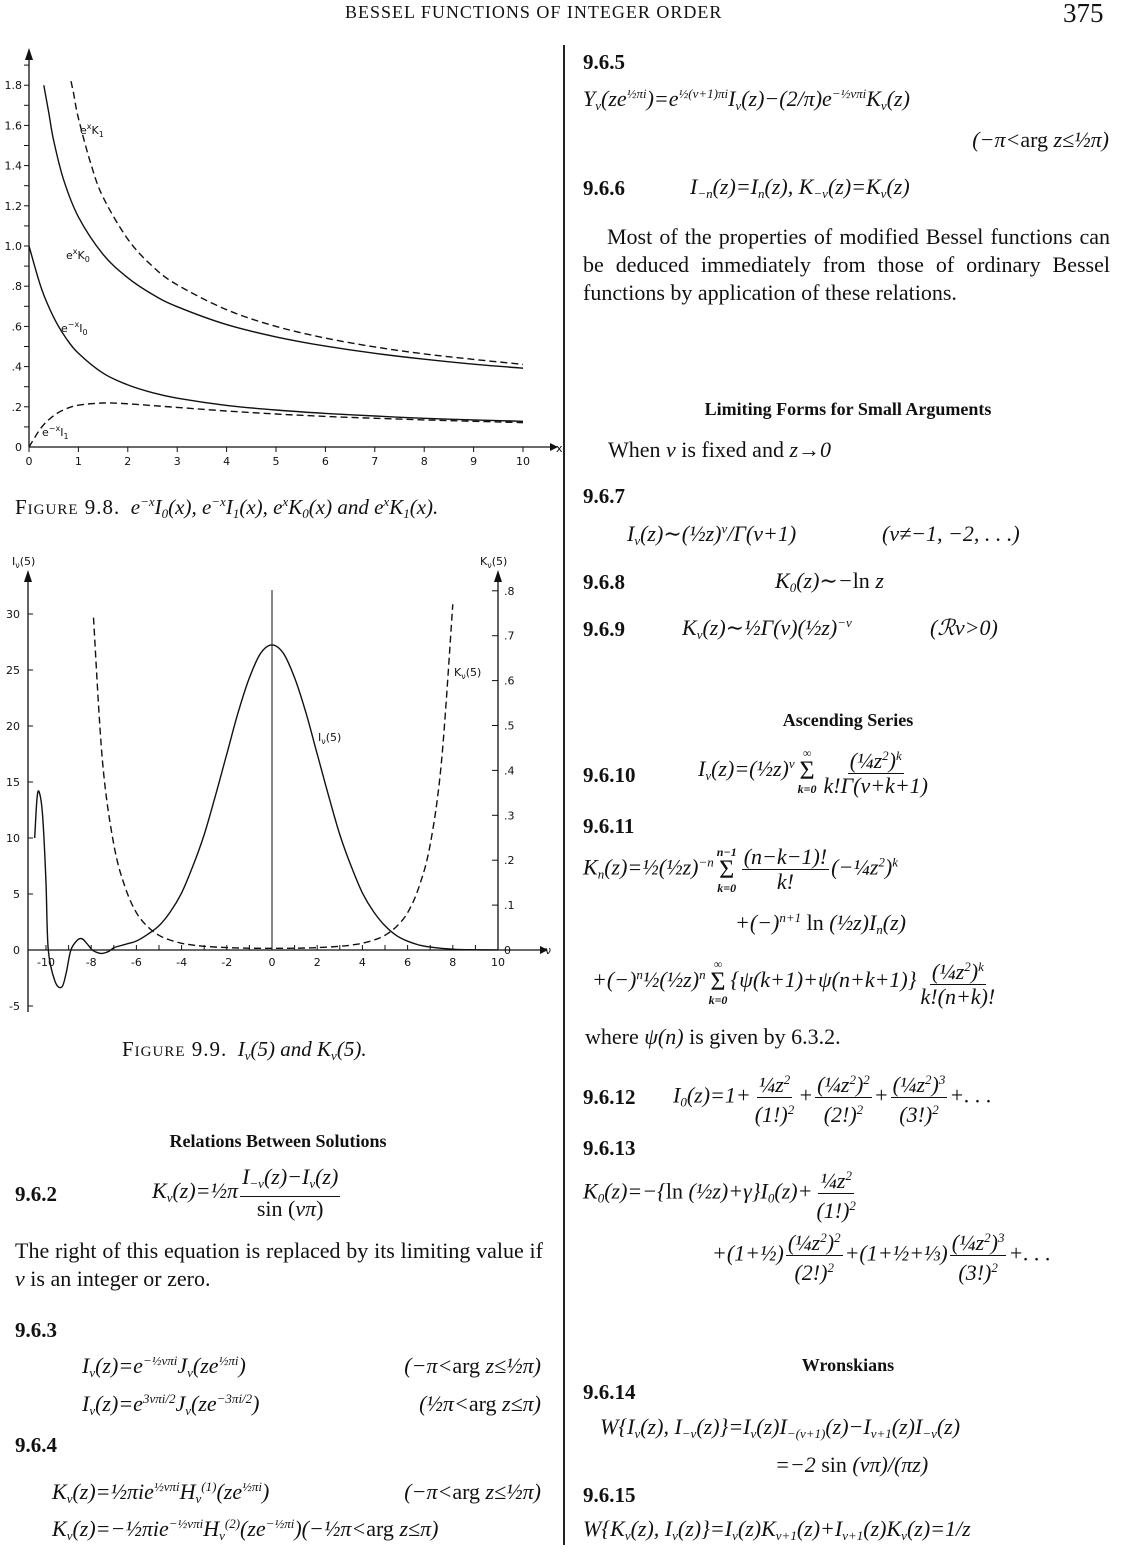  Describe the element at coordinates (848, 720) in the screenshot. I see `section-heading-ascending: Ascending Series` at that location.